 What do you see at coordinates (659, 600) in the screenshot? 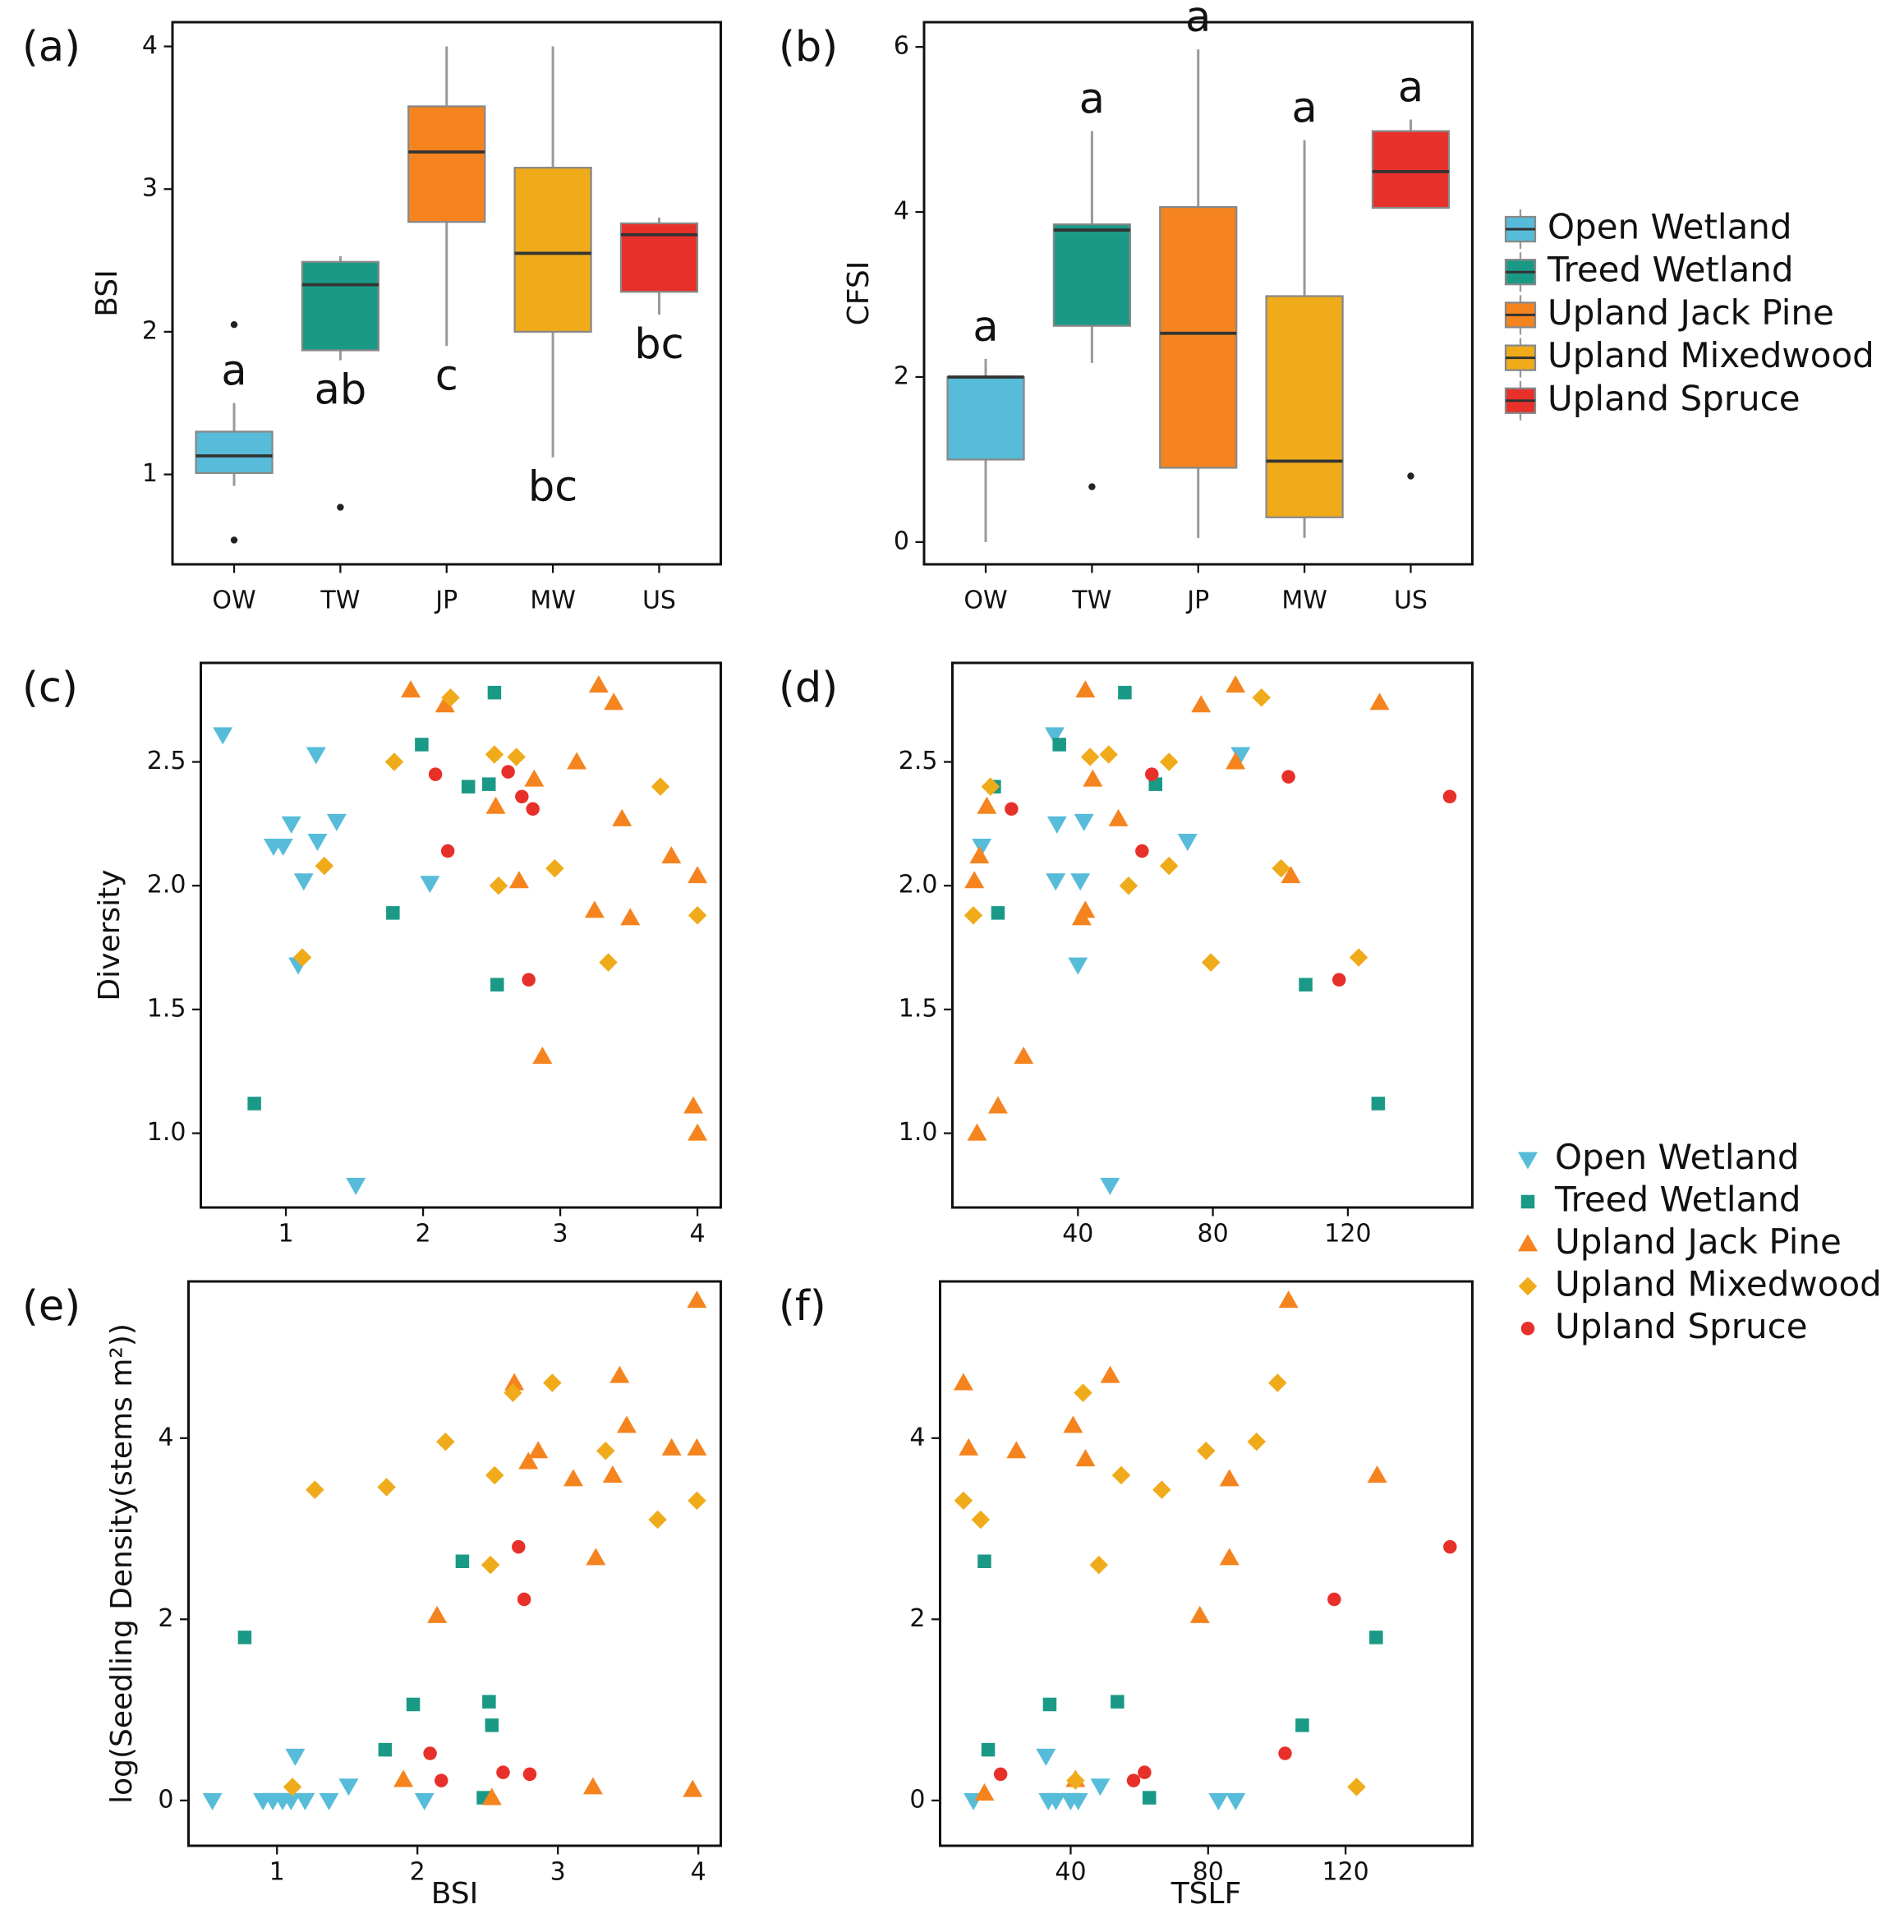
I see `x-tick-label: US` at bounding box center [659, 600].